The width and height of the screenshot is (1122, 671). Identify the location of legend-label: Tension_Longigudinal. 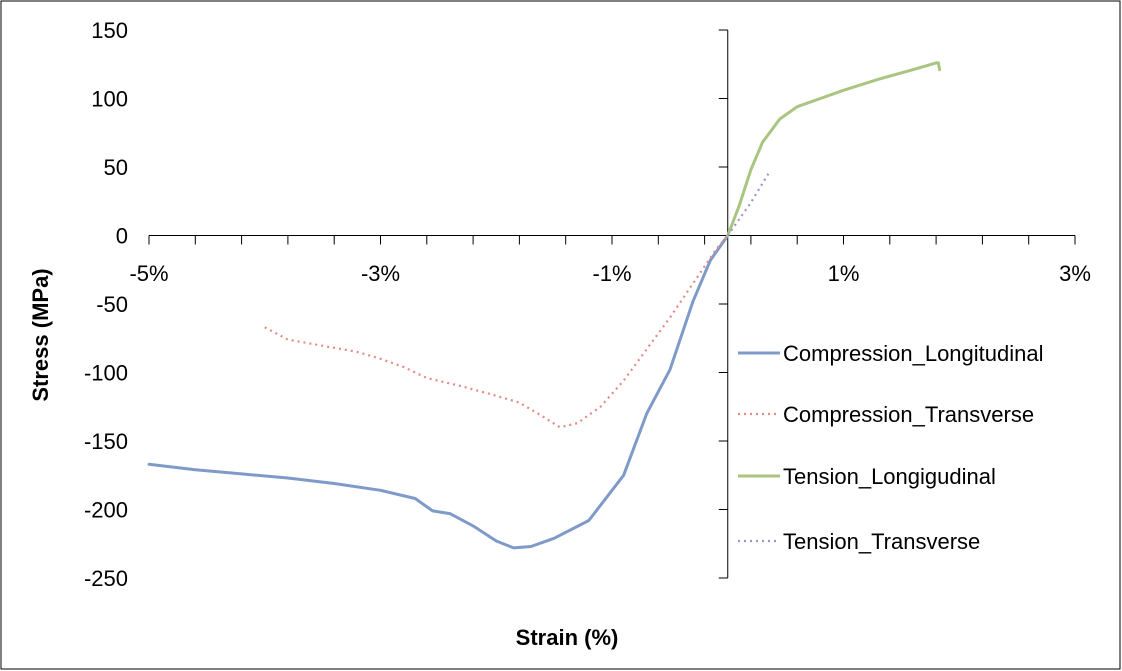
(889, 476).